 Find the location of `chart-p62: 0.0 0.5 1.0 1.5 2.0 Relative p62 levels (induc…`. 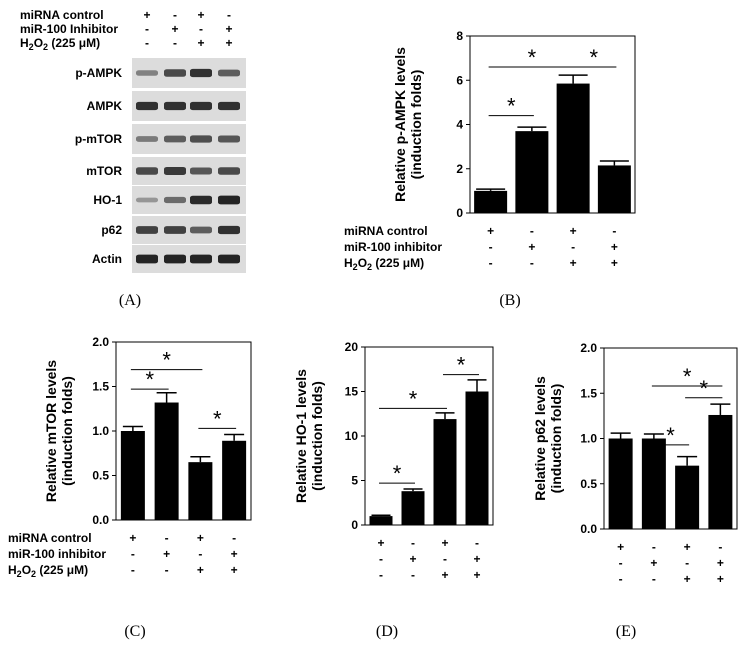

chart-p62: 0.0 0.5 1.0 1.5 2.0 Relative p62 levels (induc… is located at coordinates (635, 463).